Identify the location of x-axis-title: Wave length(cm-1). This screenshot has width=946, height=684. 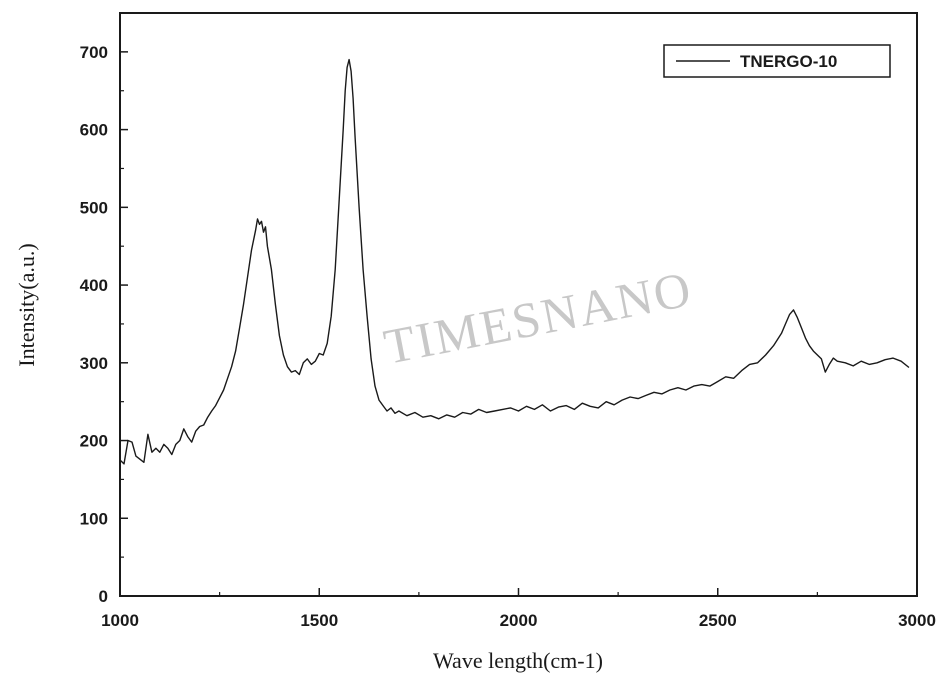
(518, 660).